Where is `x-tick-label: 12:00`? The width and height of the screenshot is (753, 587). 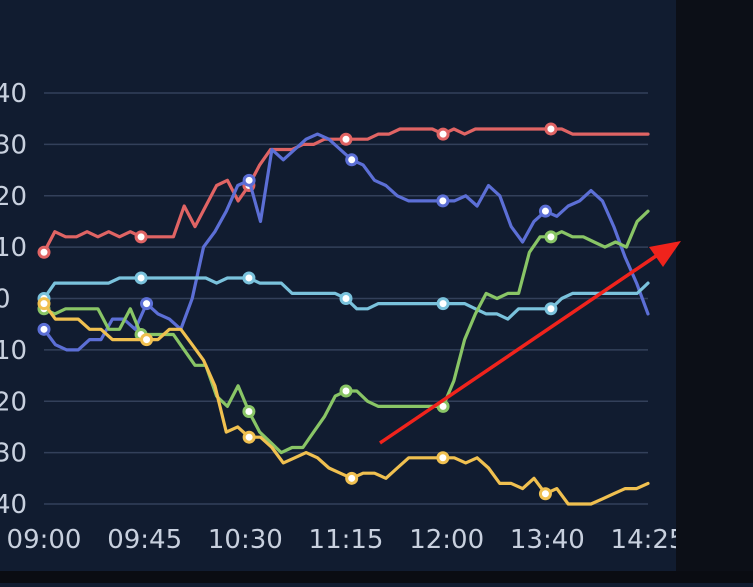
x-tick-label: 12:00 is located at coordinates (446, 540).